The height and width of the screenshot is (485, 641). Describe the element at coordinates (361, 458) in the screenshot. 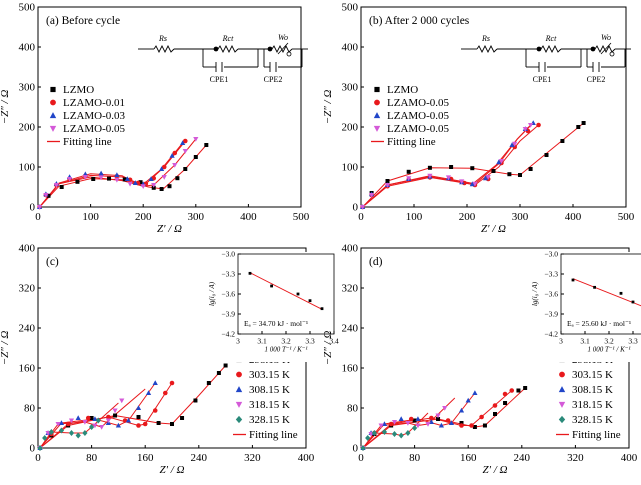

I see `x-tick-label: 0` at that location.